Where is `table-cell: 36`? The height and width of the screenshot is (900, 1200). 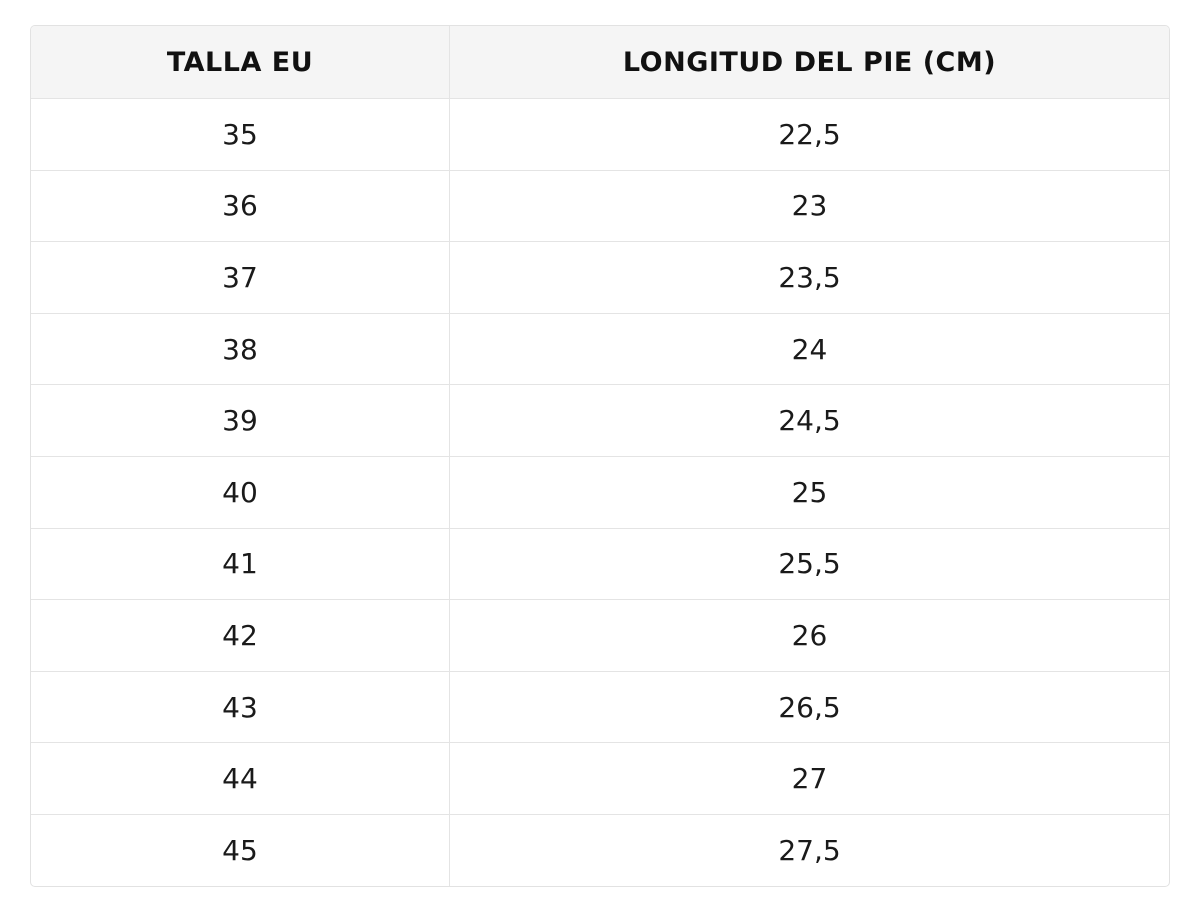 table-cell: 36 is located at coordinates (240, 206).